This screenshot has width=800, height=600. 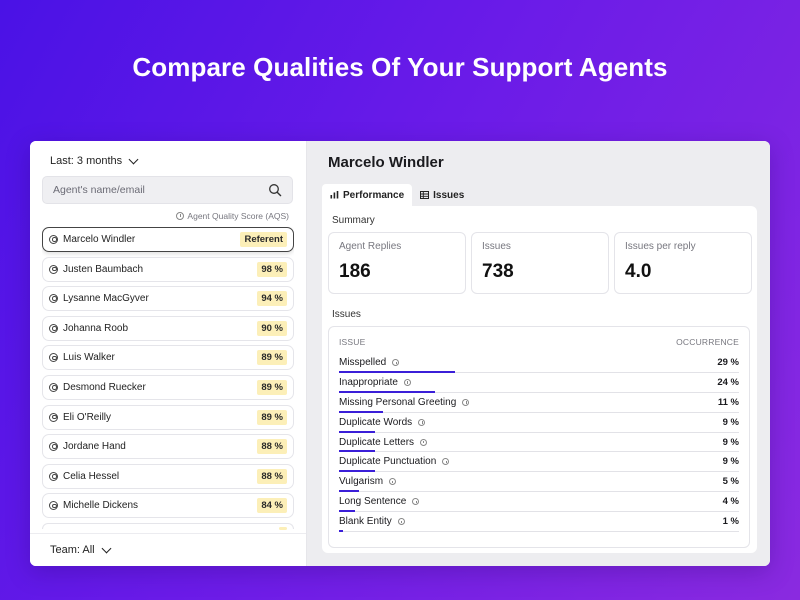 I want to click on team-label: Team: All, so click(x=72, y=550).